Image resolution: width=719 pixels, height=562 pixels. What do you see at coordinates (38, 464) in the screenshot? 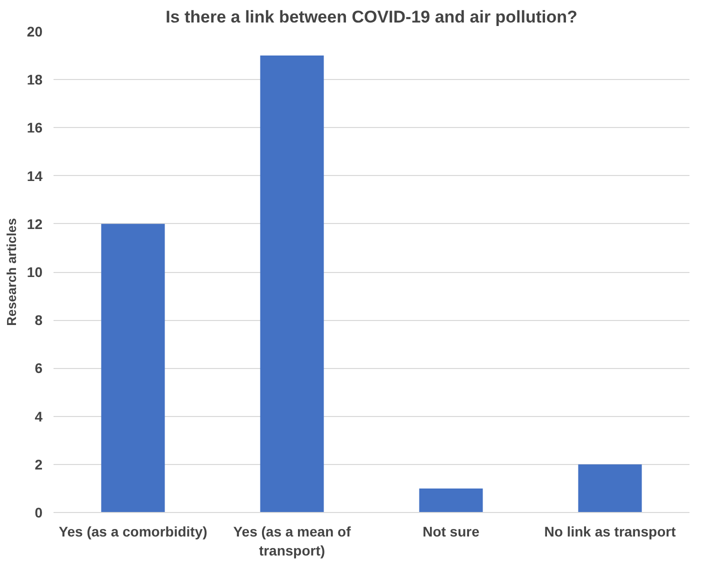
I see `y-tick-label: 2` at bounding box center [38, 464].